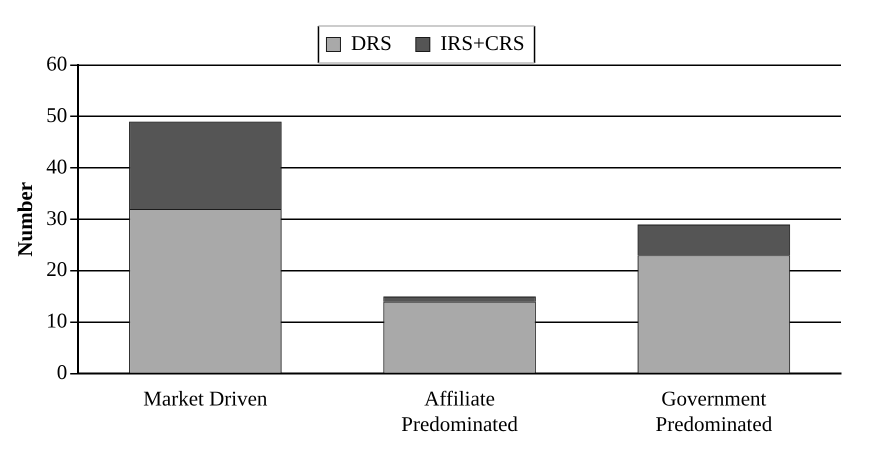  Describe the element at coordinates (57, 269) in the screenshot. I see `y-tick-label: 20` at that location.